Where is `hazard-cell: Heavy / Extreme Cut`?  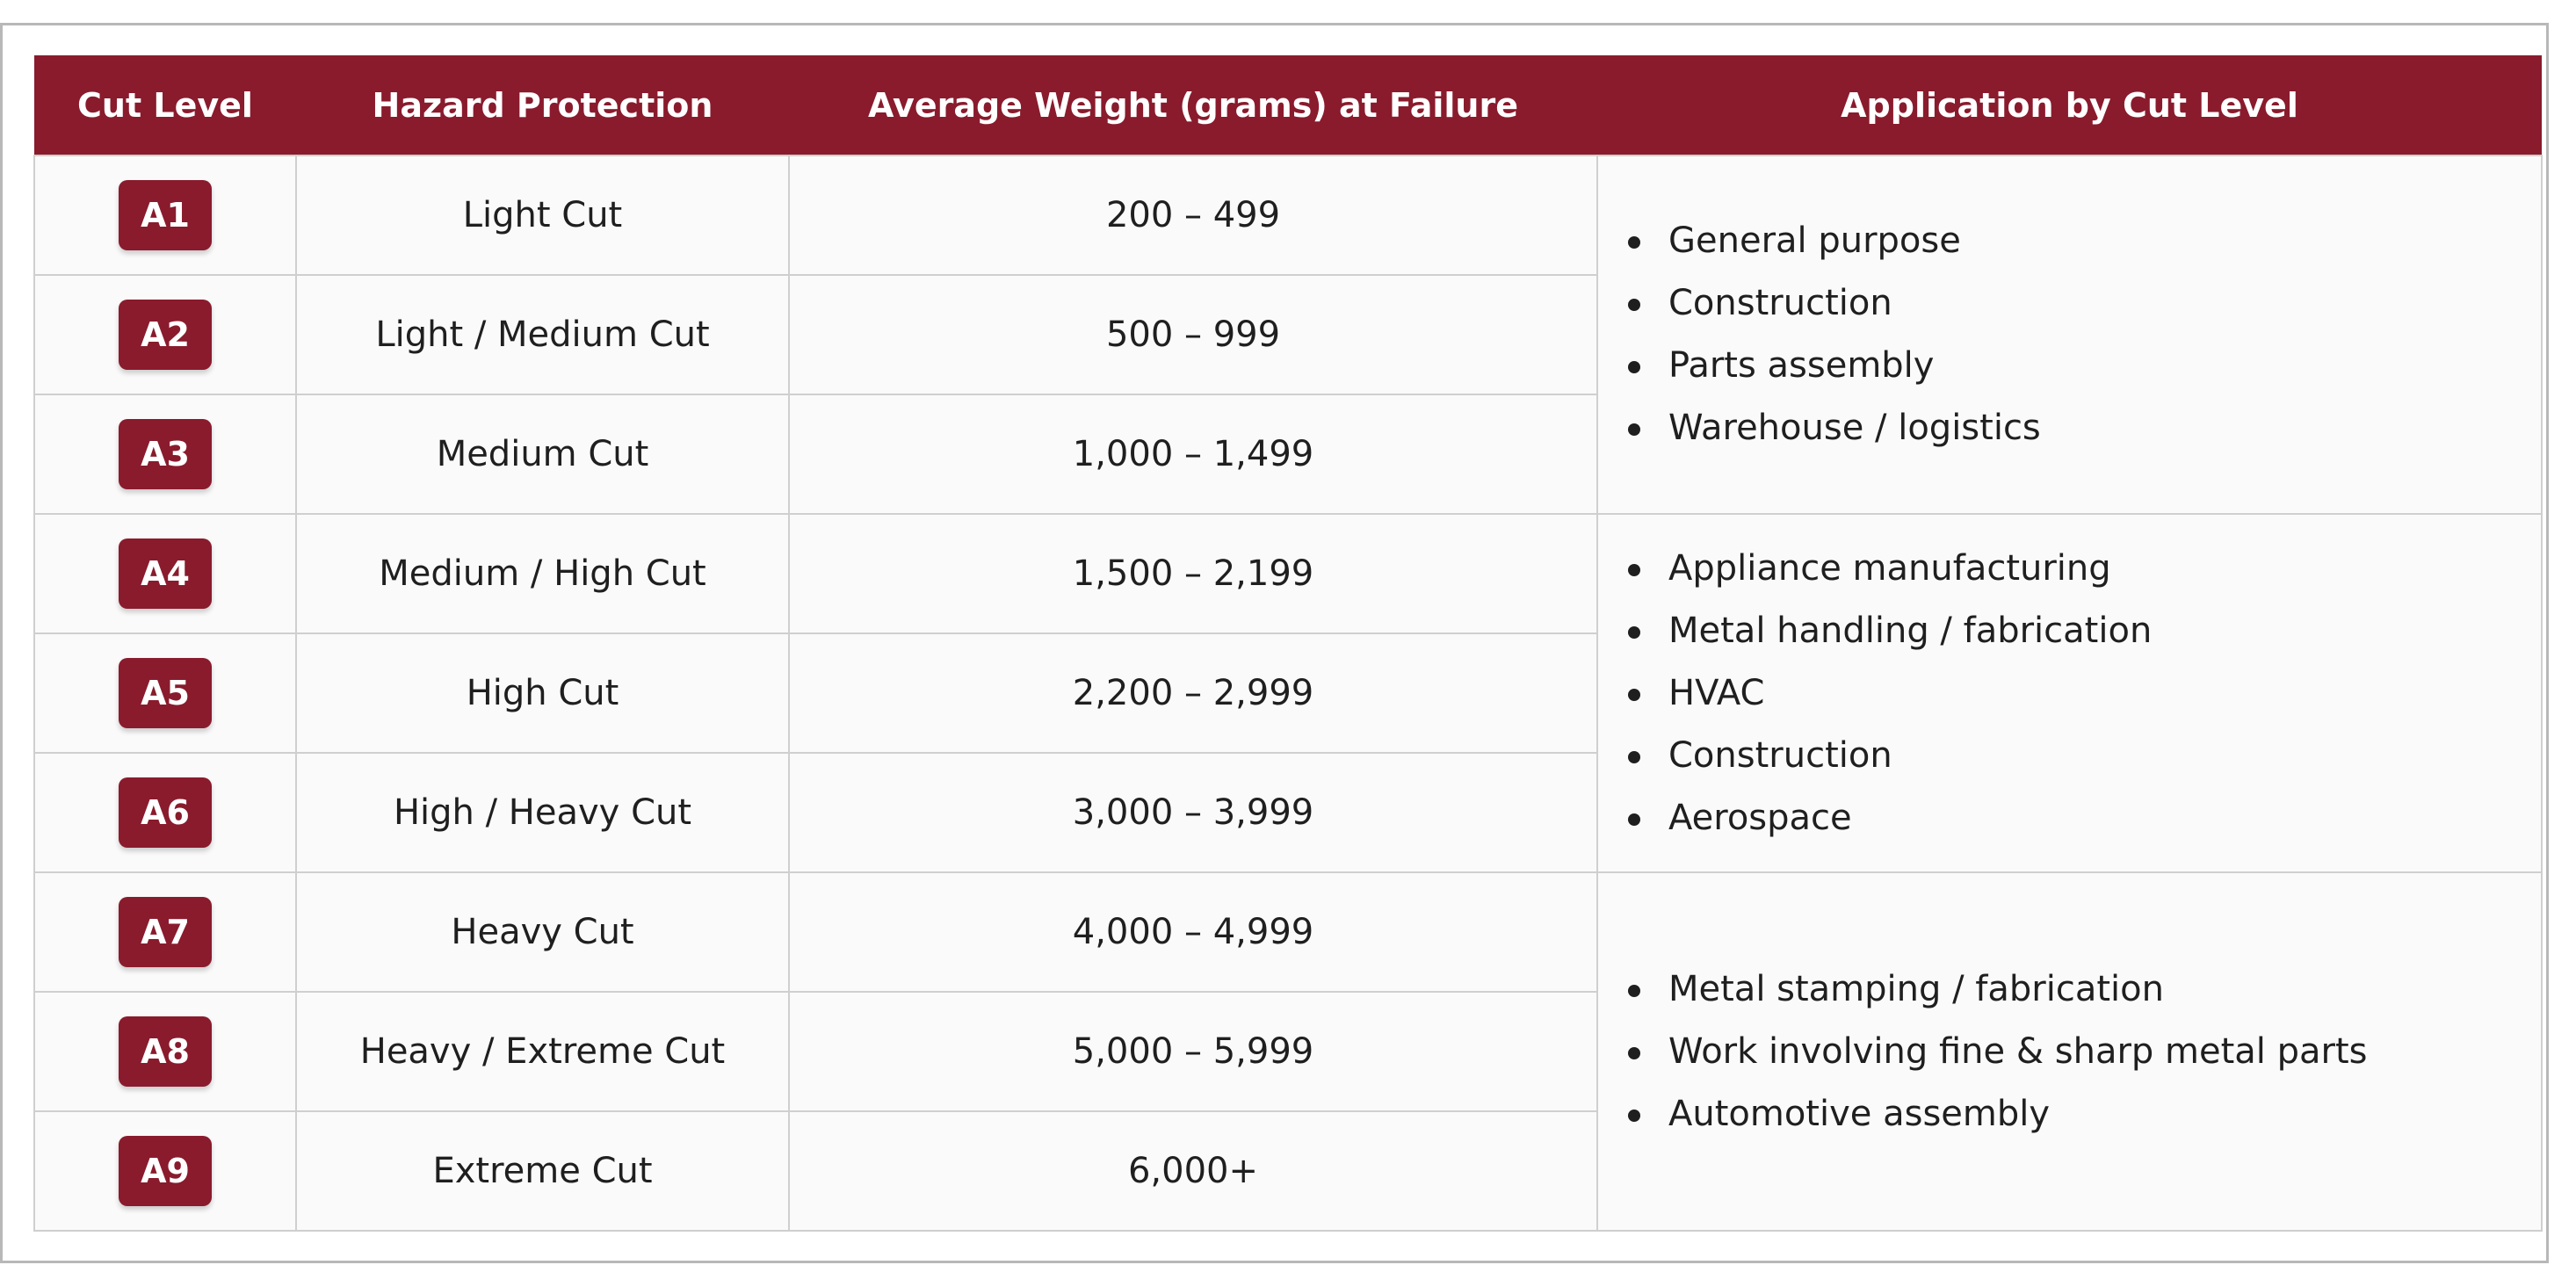 hazard-cell: Heavy / Extreme Cut is located at coordinates (542, 1051).